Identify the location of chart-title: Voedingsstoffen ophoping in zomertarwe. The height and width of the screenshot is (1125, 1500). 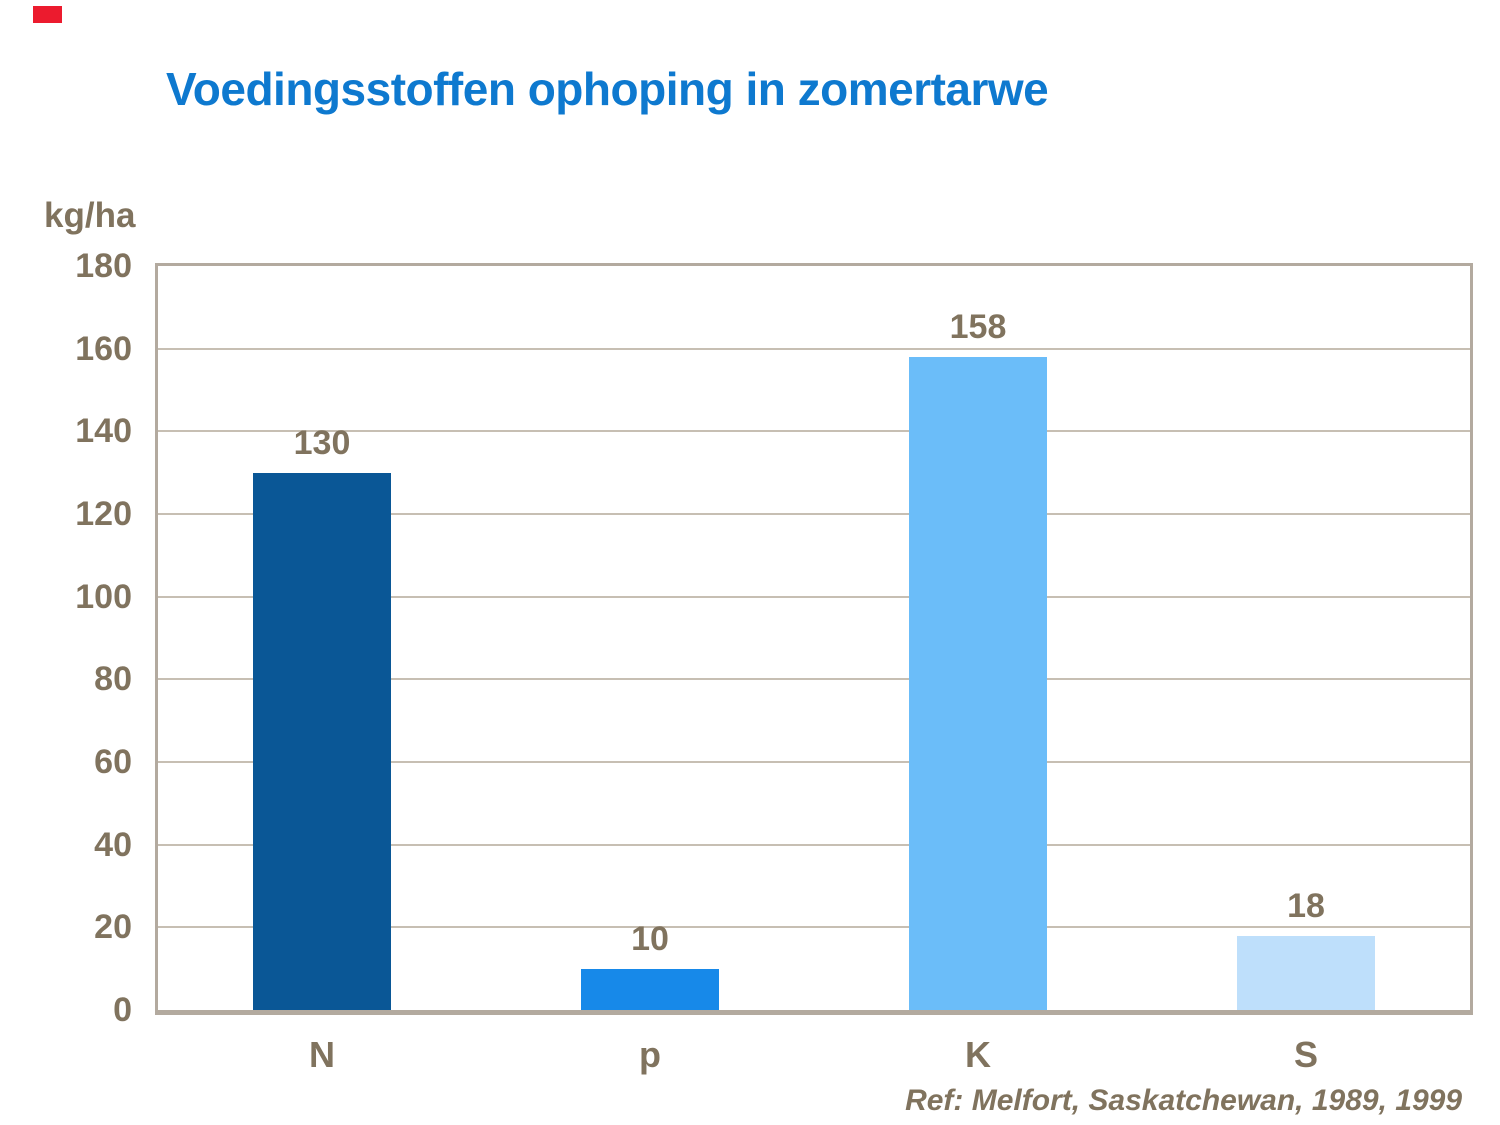
(607, 89).